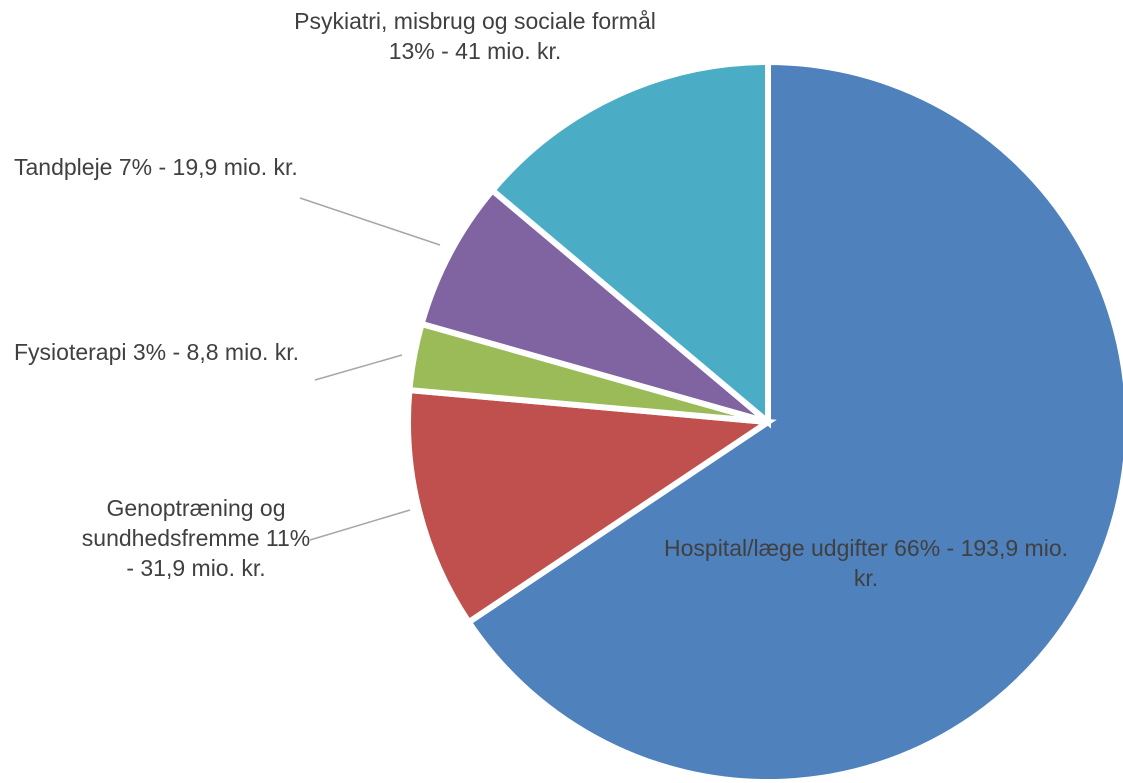  I want to click on category-name: Fysioterapi, so click(70, 352).